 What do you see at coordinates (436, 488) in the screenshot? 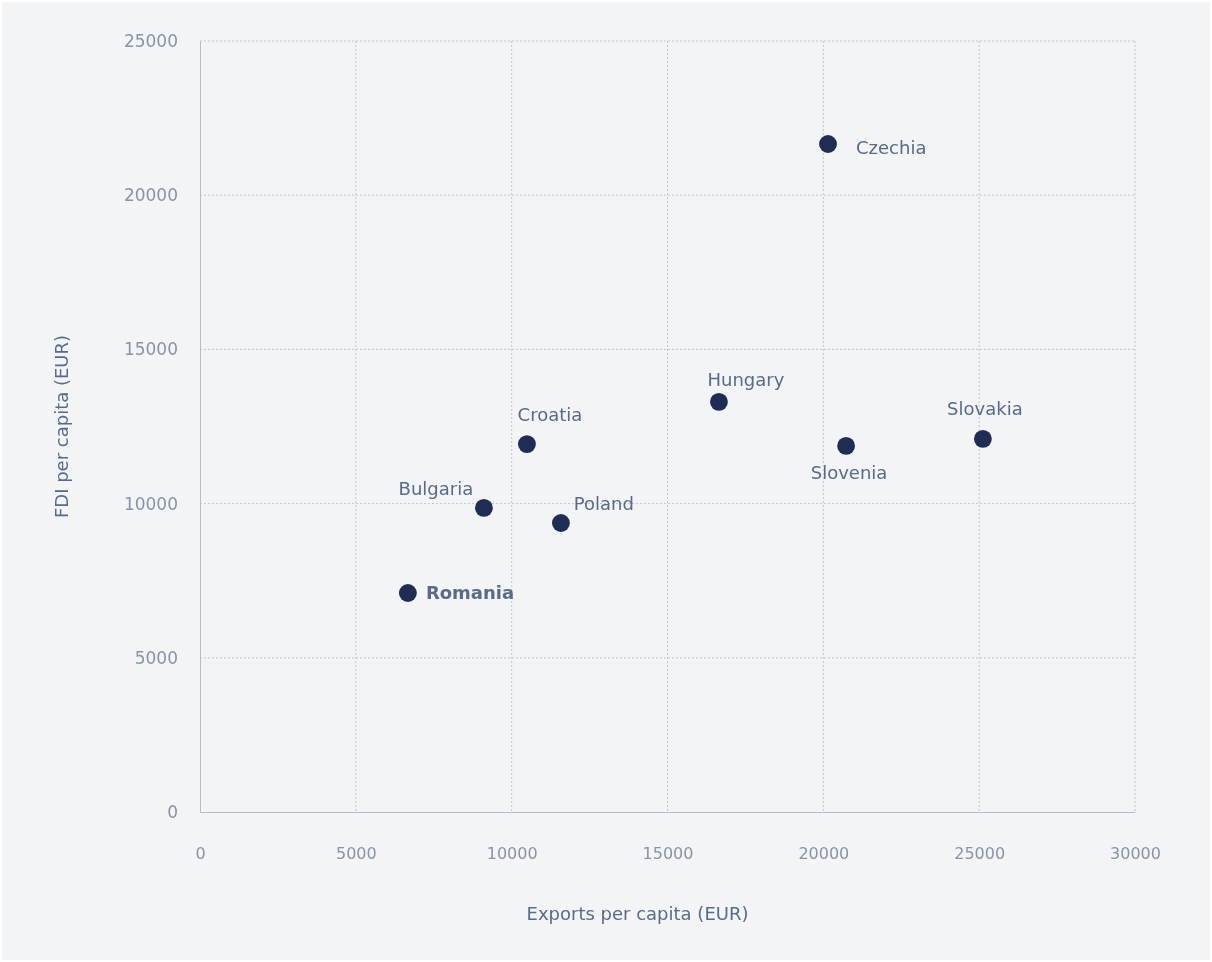
I see `annotation: Bulgaria` at bounding box center [436, 488].